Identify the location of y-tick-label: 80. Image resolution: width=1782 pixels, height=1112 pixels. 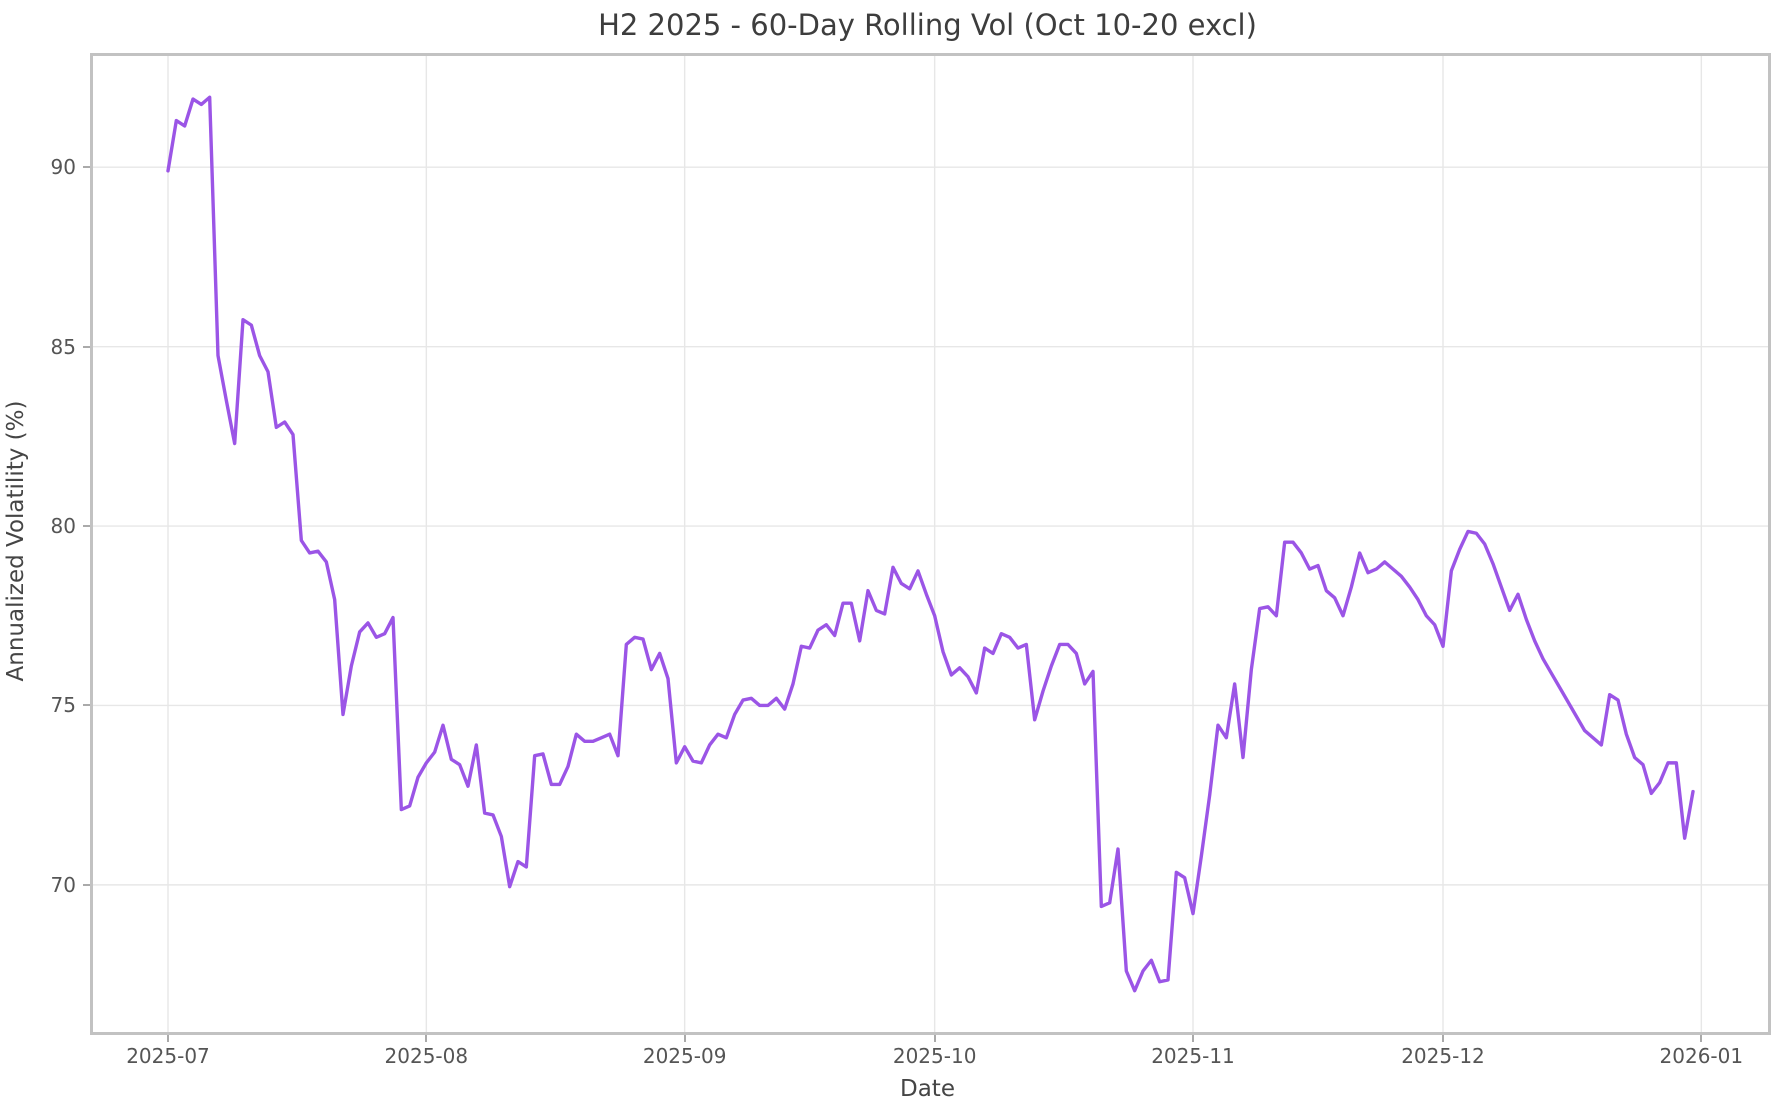
(63, 526).